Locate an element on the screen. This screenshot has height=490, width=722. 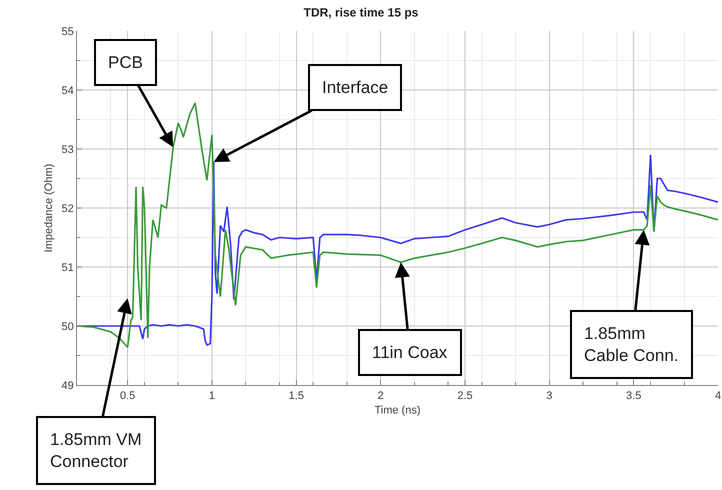
y-tick-label: 50 is located at coordinates (68, 326).